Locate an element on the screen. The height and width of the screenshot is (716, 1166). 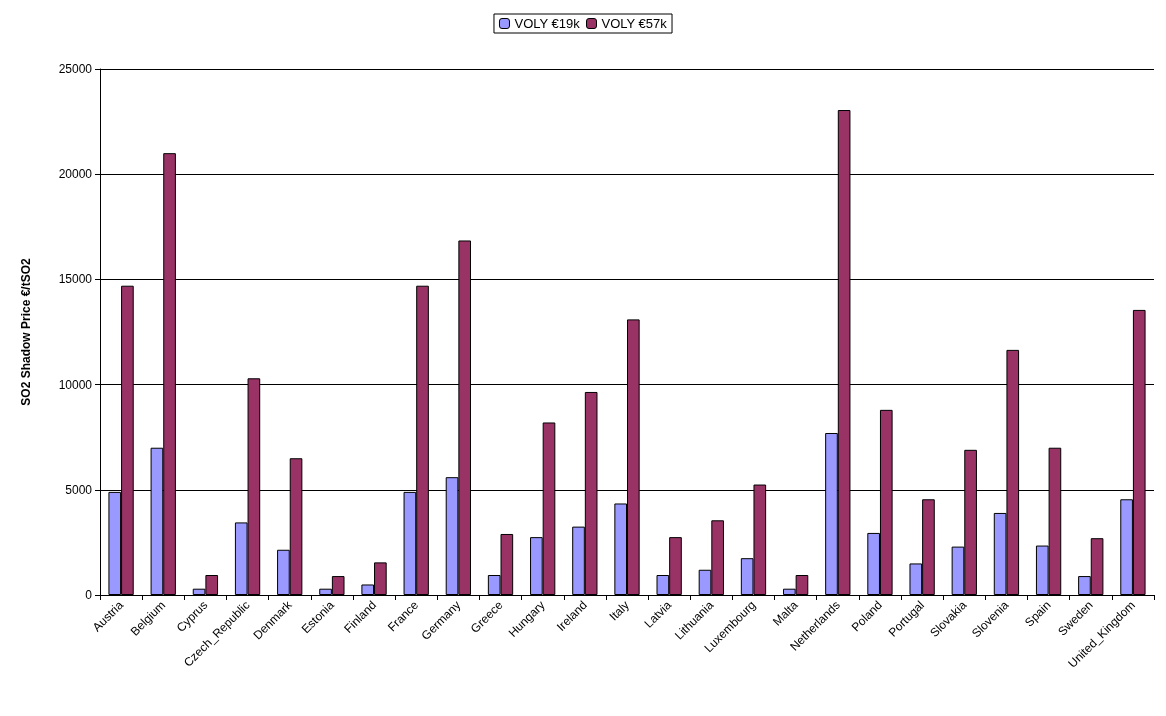
y-tick-label: 10000 is located at coordinates (75, 384).